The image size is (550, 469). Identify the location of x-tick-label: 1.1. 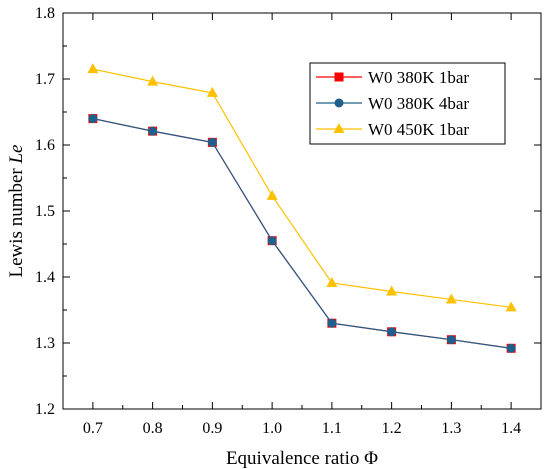
(332, 428).